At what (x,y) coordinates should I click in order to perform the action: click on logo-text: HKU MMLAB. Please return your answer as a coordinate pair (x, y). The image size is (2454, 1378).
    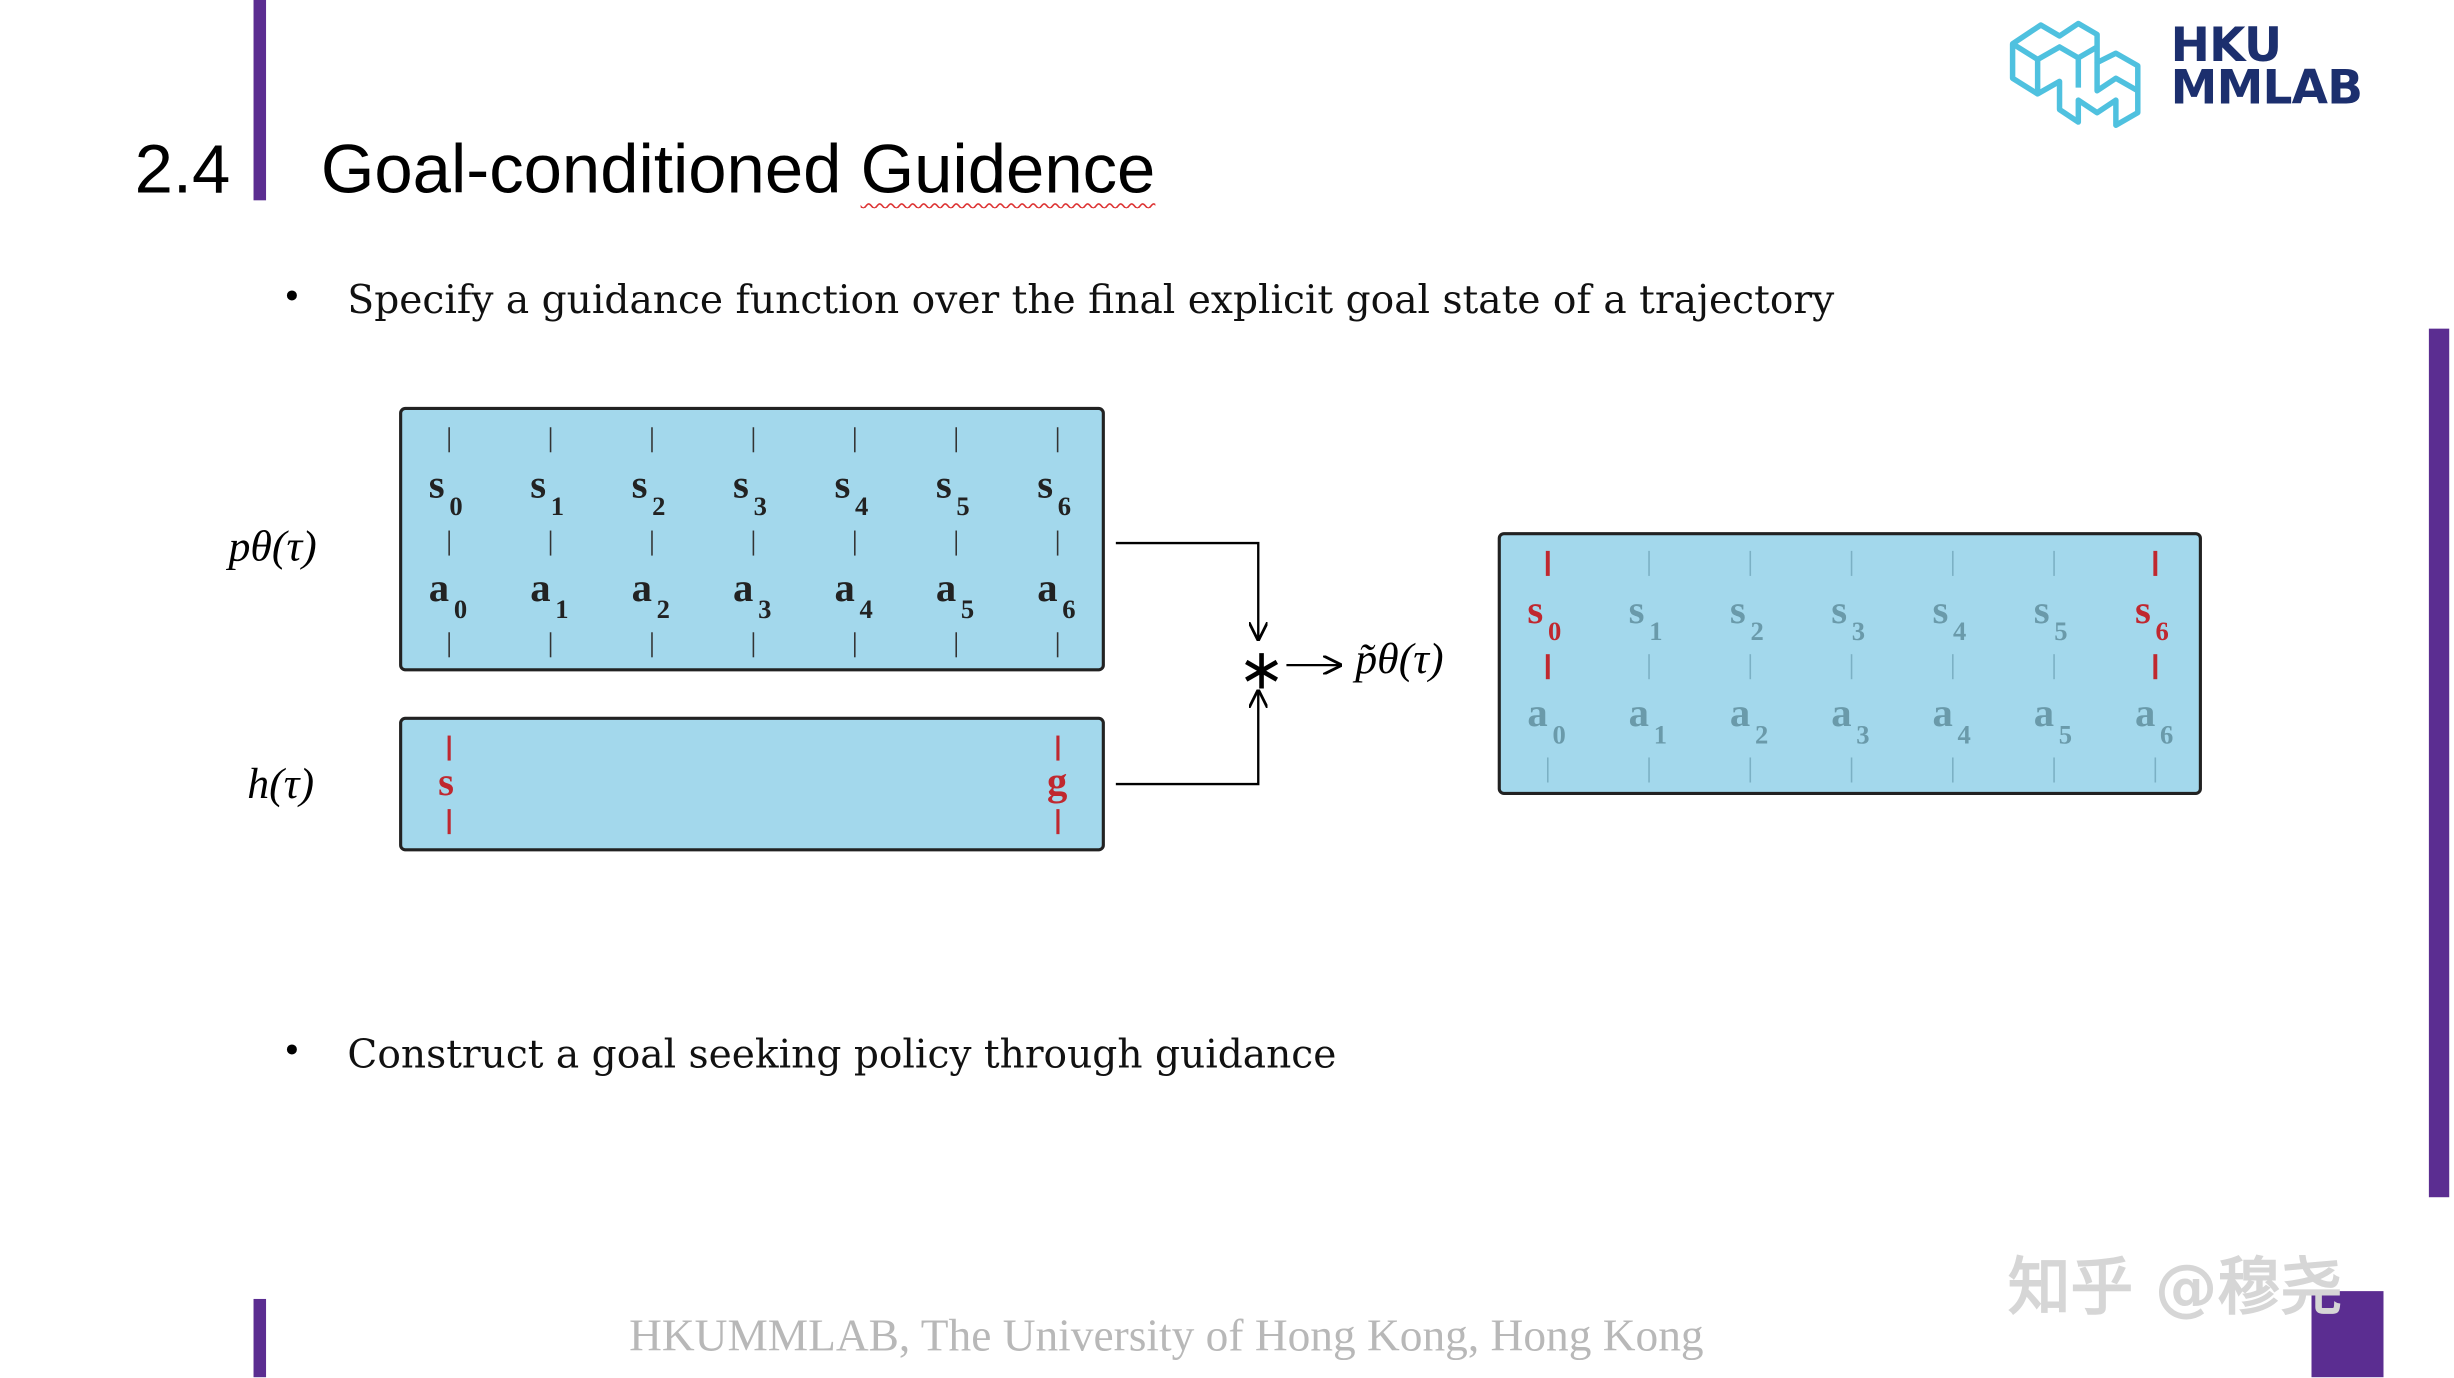
    Looking at the image, I should click on (2266, 67).